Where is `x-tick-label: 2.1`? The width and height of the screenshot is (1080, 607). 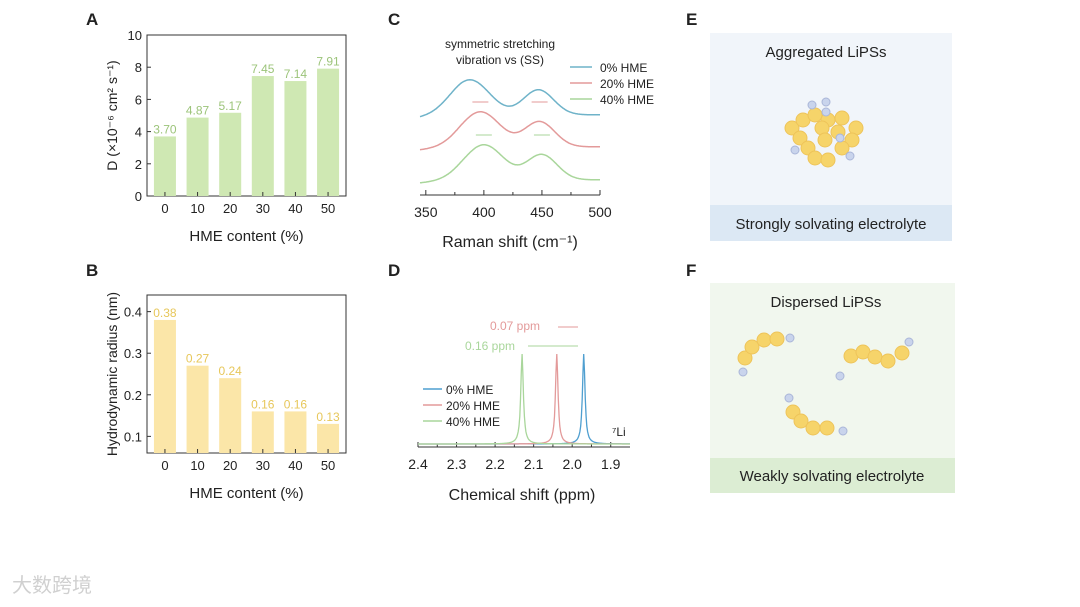
x-tick-label: 2.1 is located at coordinates (534, 464).